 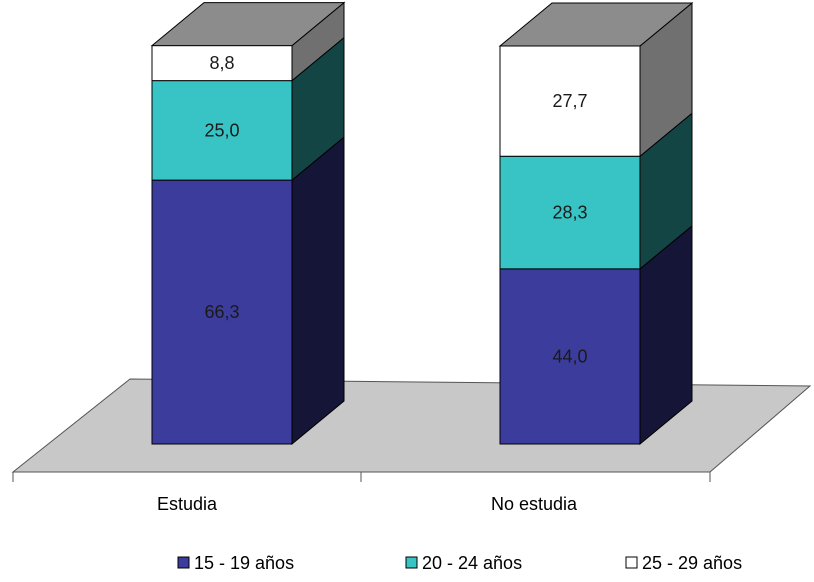 What do you see at coordinates (472, 563) in the screenshot?
I see `legend-label: 20 - 24 años` at bounding box center [472, 563].